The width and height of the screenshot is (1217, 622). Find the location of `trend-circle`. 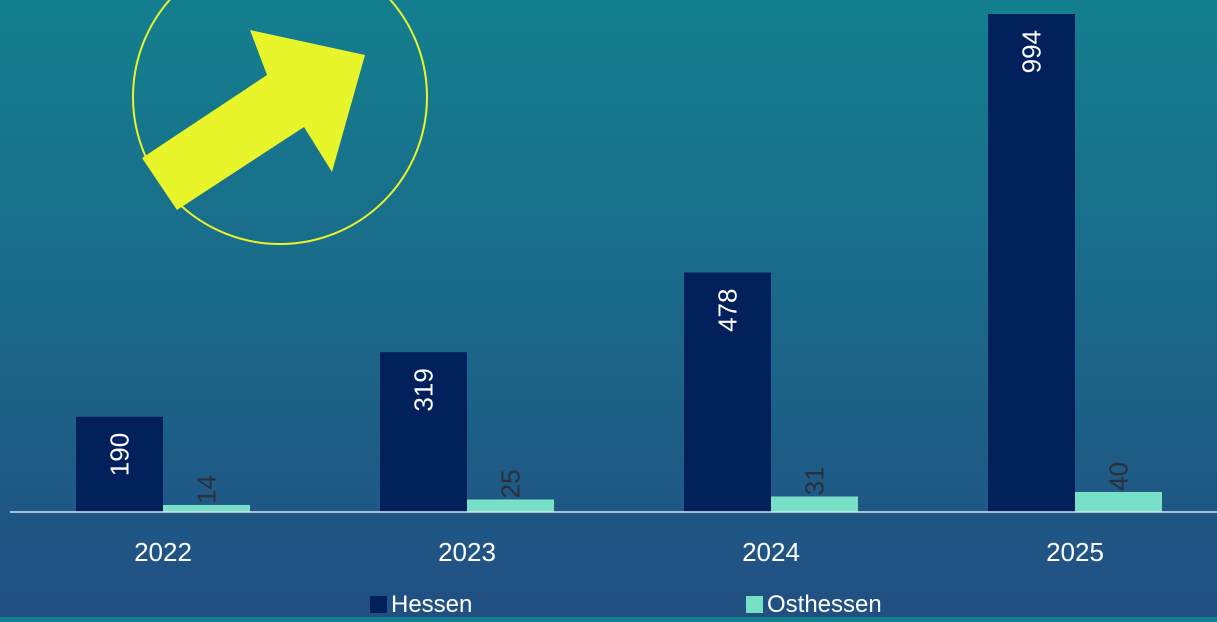

trend-circle is located at coordinates (280, 122).